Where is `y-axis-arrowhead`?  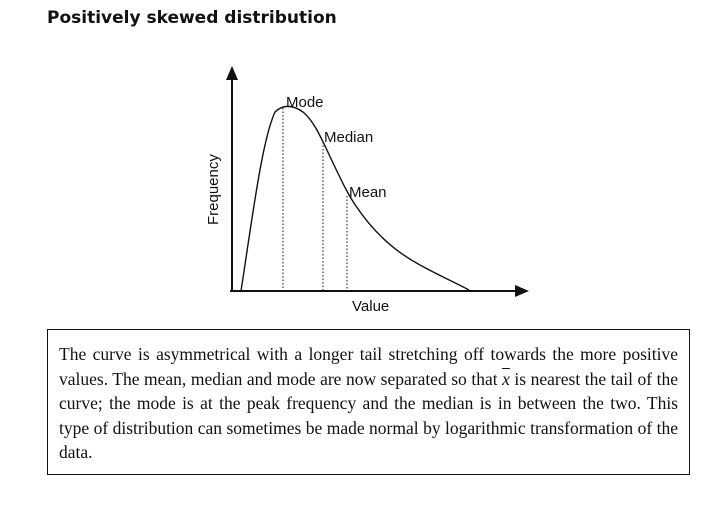 y-axis-arrowhead is located at coordinates (232, 73).